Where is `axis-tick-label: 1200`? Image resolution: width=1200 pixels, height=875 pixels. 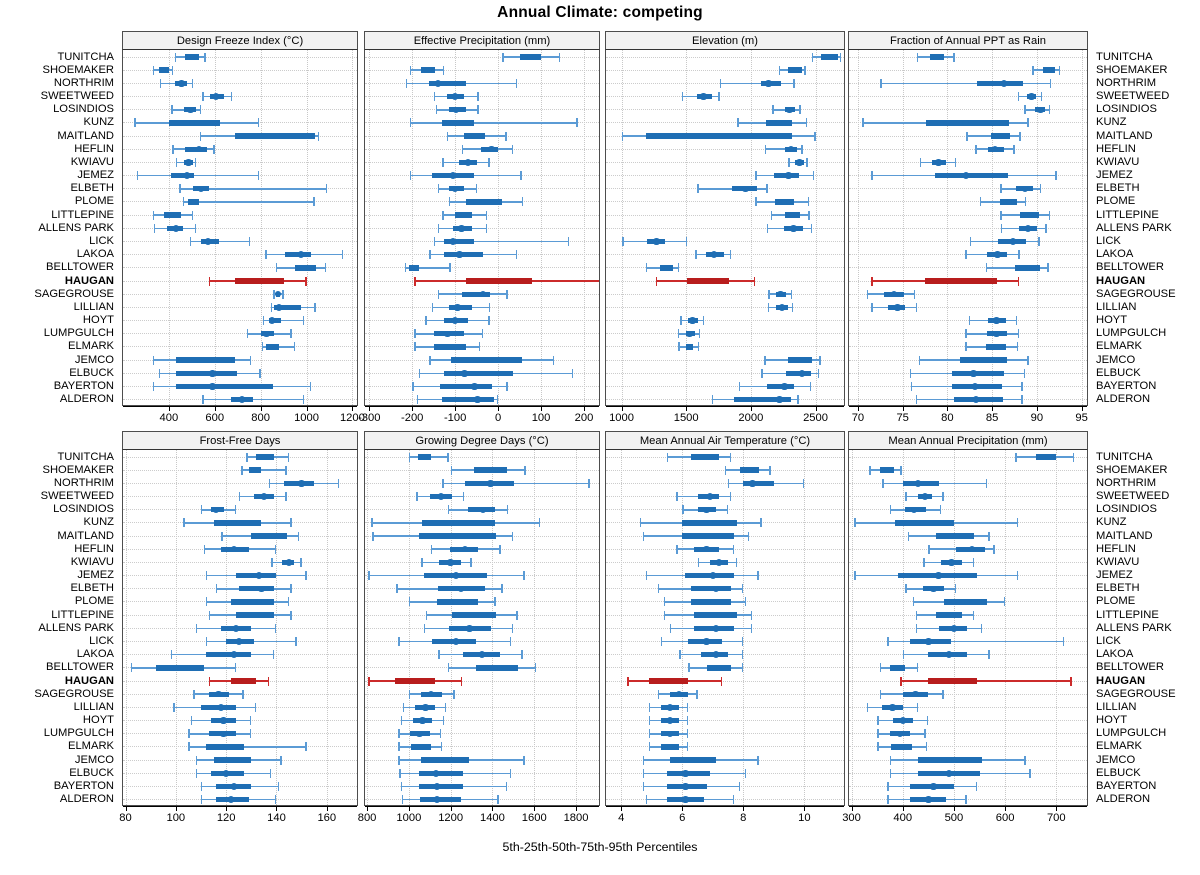
axis-tick-label: 1200 is located at coordinates (352, 418).